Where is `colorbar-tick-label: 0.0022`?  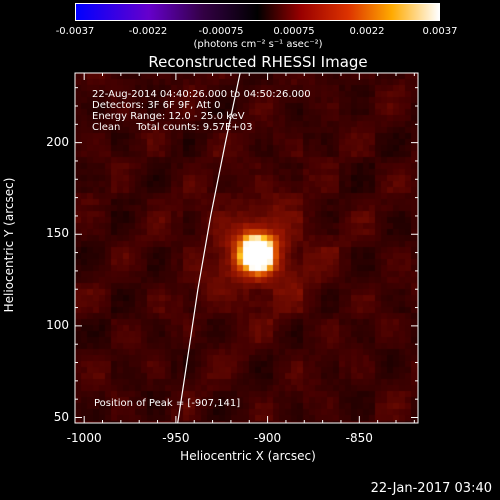
colorbar-tick-label: 0.0022 is located at coordinates (367, 31).